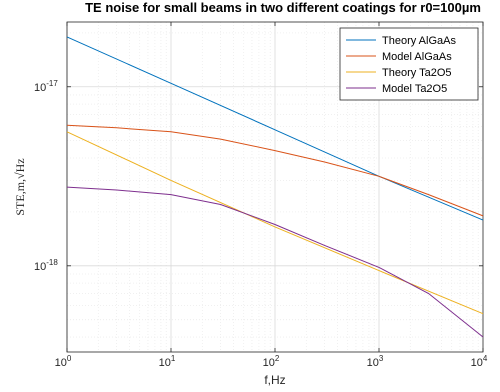 Image resolution: width=500 pixels, height=392 pixels. What do you see at coordinates (20, 186) in the screenshot?
I see `y-axis-label: STE,m,√Hz` at bounding box center [20, 186].